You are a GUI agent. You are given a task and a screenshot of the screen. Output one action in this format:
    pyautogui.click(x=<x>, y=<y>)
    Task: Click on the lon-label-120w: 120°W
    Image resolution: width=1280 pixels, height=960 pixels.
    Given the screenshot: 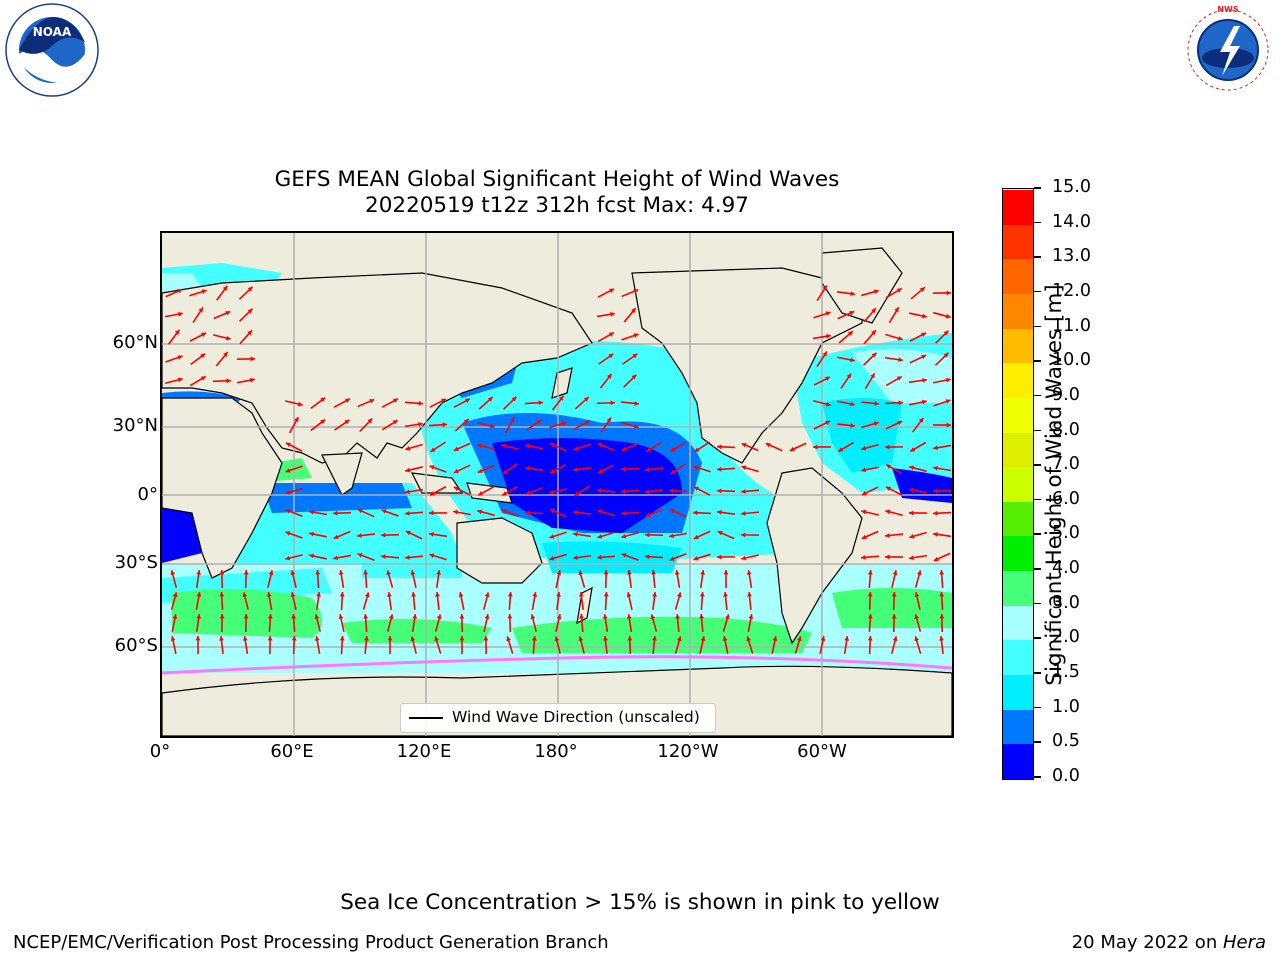 What is the action you would take?
    pyautogui.click(x=688, y=751)
    